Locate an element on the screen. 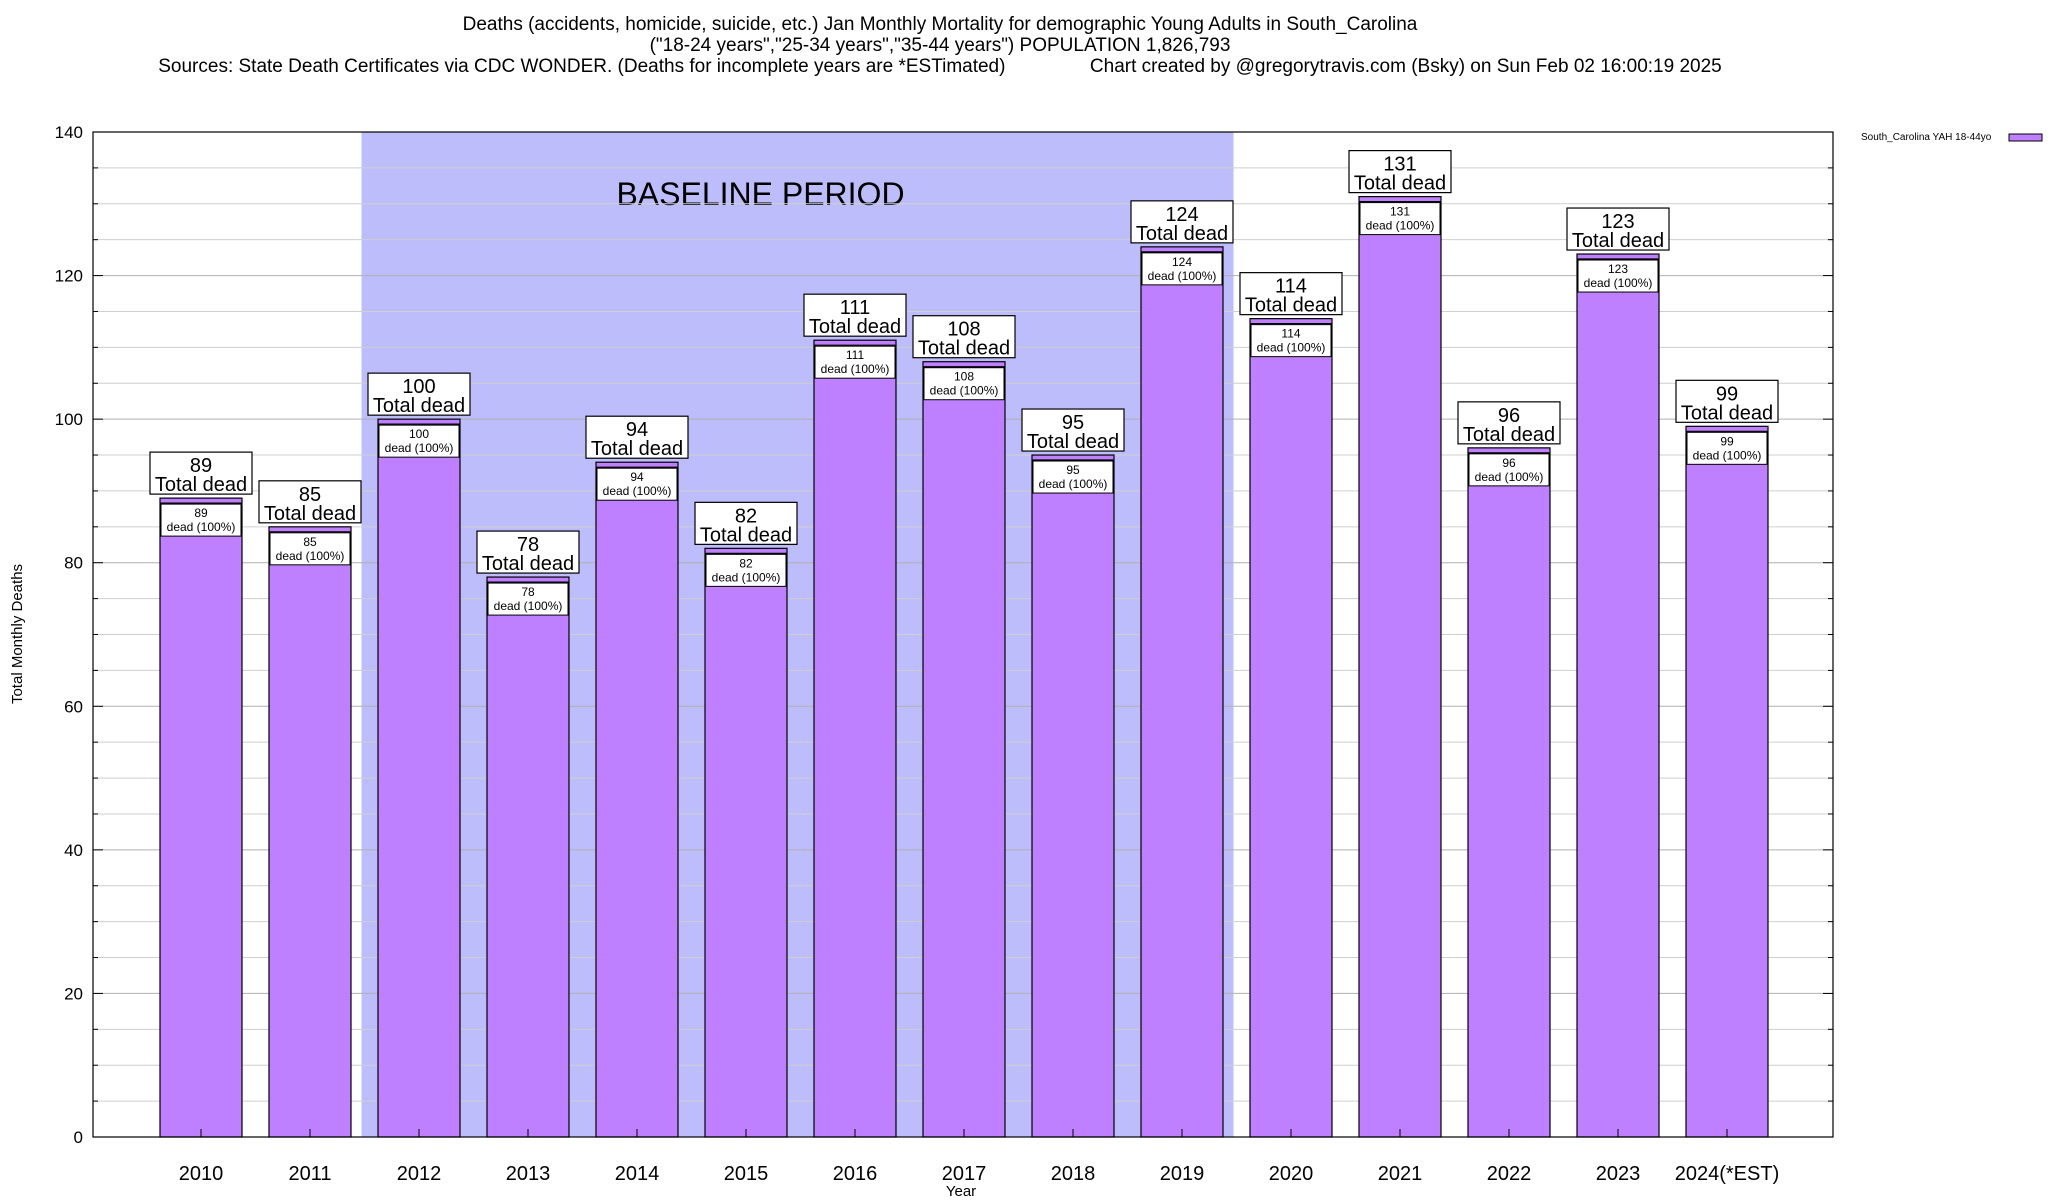 The image size is (2048, 1200). bar-total-value-label: 95 is located at coordinates (1073, 423).